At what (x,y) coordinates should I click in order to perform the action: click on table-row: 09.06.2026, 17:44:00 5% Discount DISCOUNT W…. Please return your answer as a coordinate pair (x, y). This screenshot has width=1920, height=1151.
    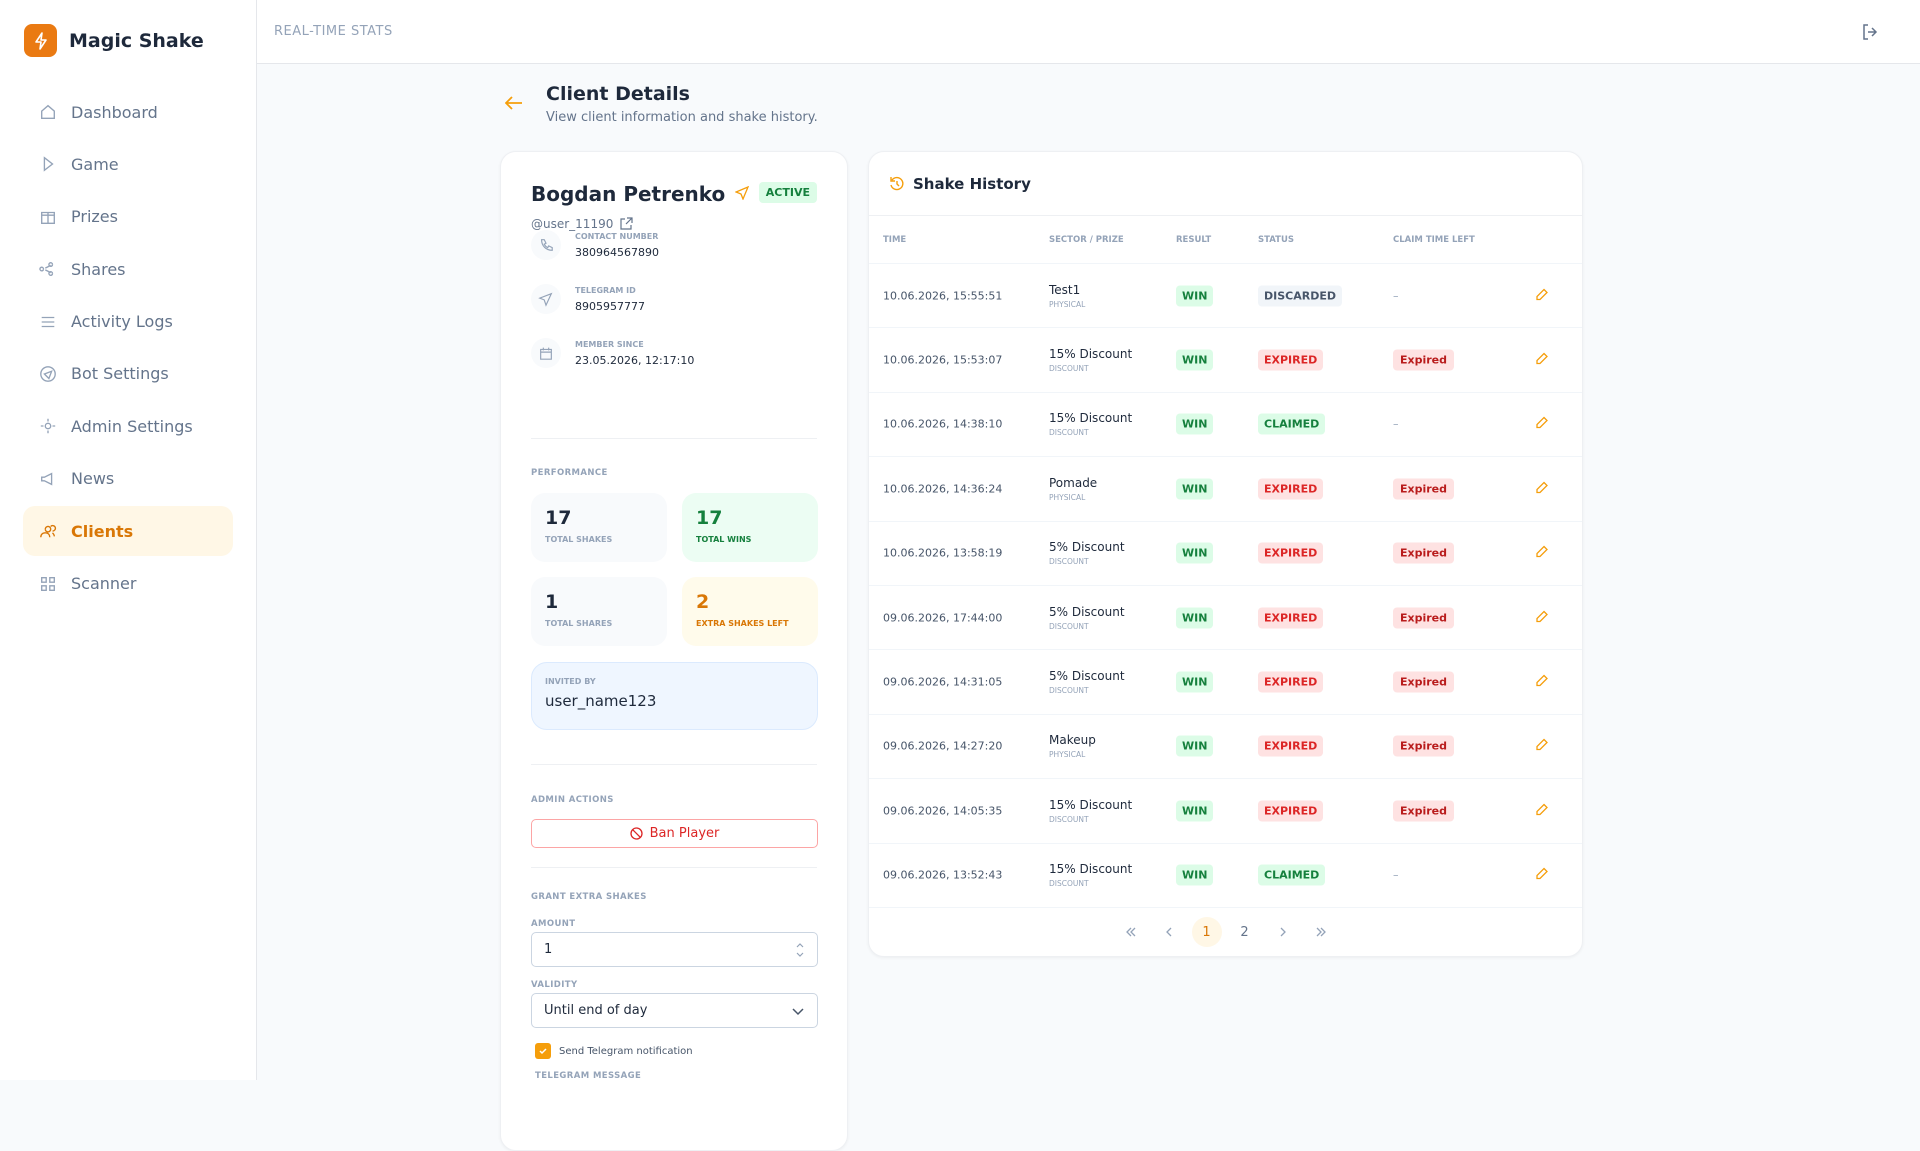
    Looking at the image, I should click on (1225, 618).